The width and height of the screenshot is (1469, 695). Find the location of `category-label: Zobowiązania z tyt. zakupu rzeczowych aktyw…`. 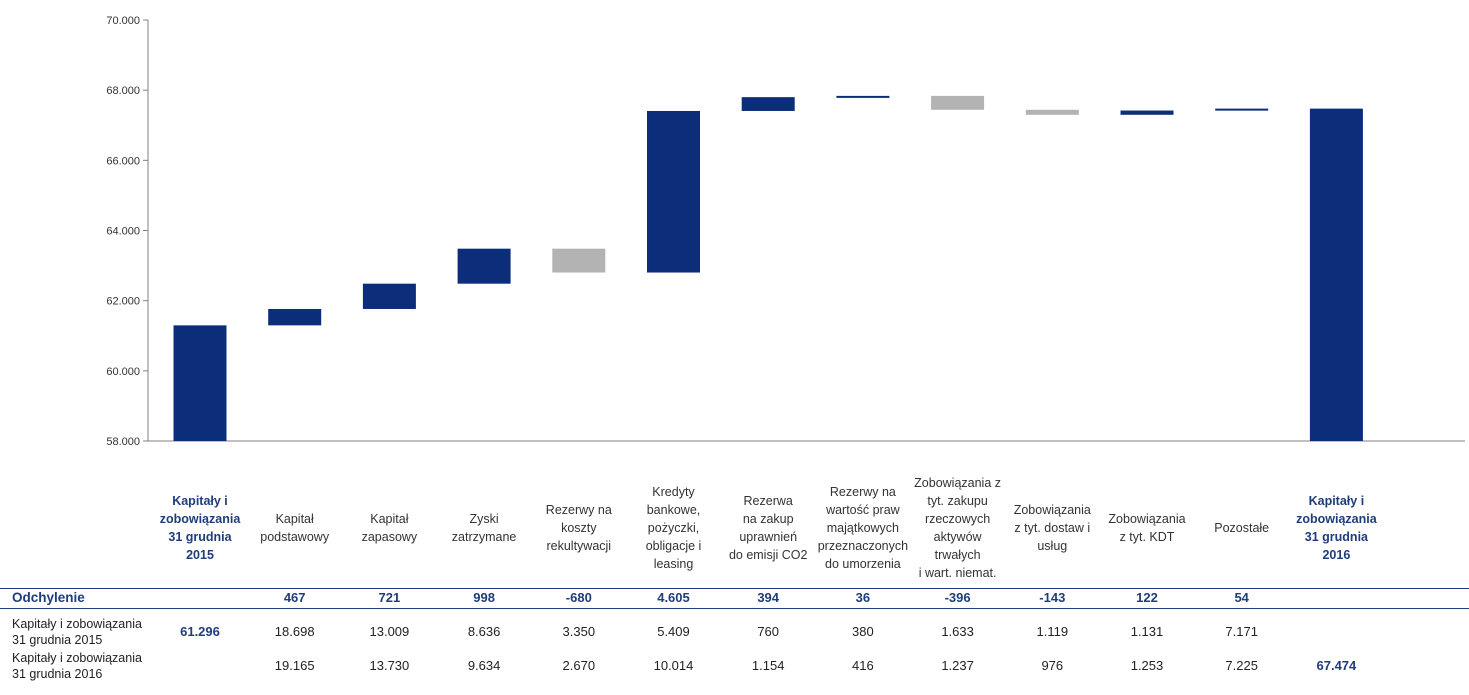

category-label: Zobowiązania z tyt. zakupu rzeczowych aktyw… is located at coordinates (958, 528).